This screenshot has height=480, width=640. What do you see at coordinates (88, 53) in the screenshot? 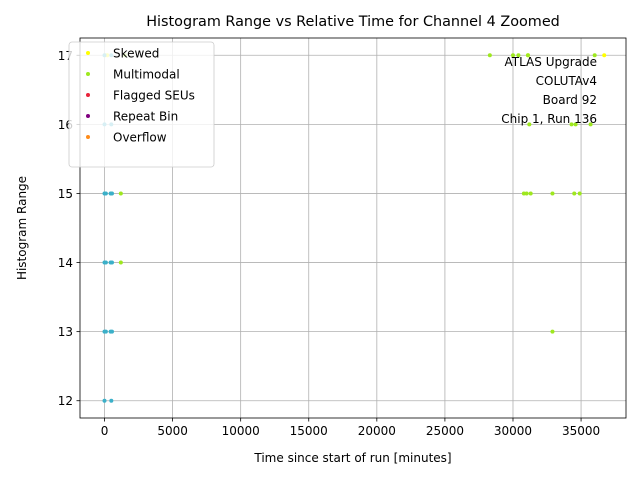
I see `legend-marker-skewed` at bounding box center [88, 53].